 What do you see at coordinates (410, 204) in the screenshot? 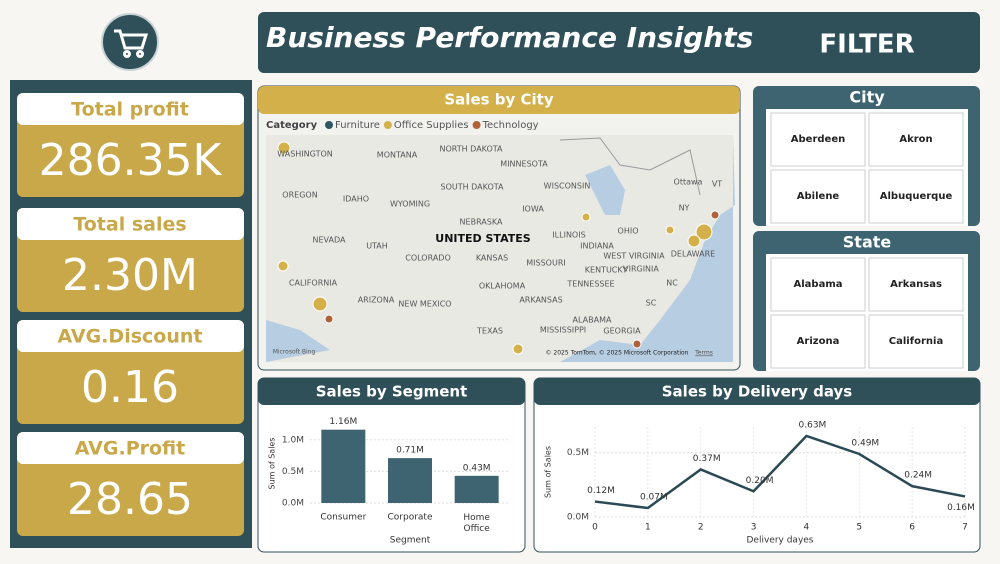
I see `map-label: WYOMING` at bounding box center [410, 204].